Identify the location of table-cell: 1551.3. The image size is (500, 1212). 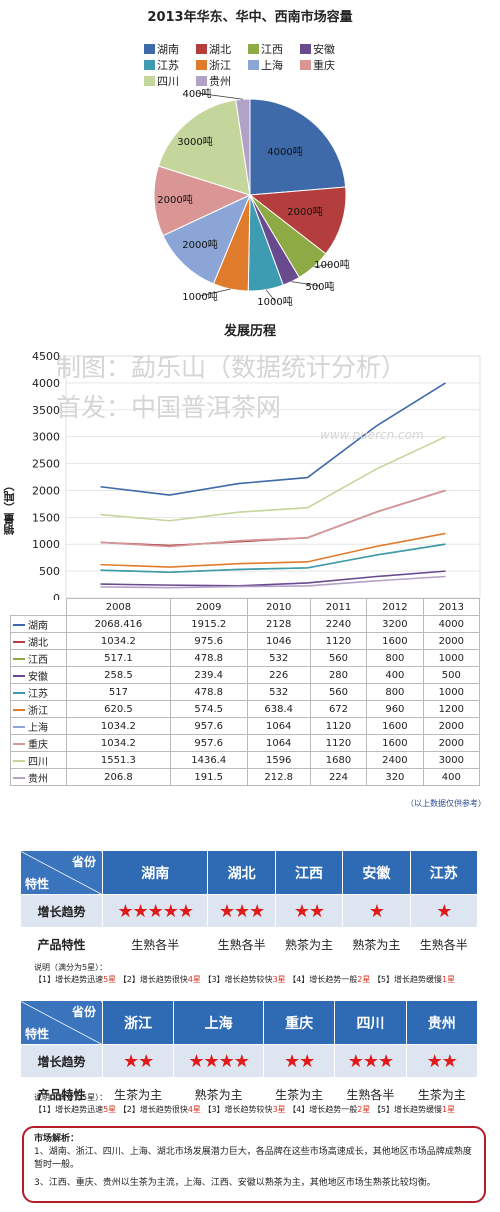
(118, 760).